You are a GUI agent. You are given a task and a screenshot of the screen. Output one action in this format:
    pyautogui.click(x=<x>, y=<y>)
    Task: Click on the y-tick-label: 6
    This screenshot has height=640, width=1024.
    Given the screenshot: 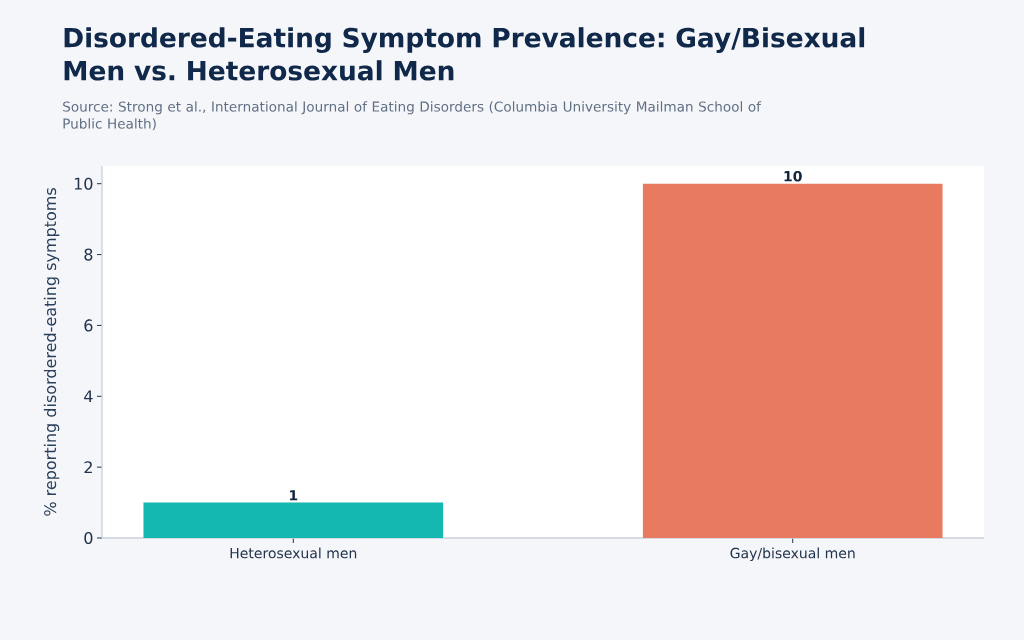 What is the action you would take?
    pyautogui.click(x=88, y=325)
    